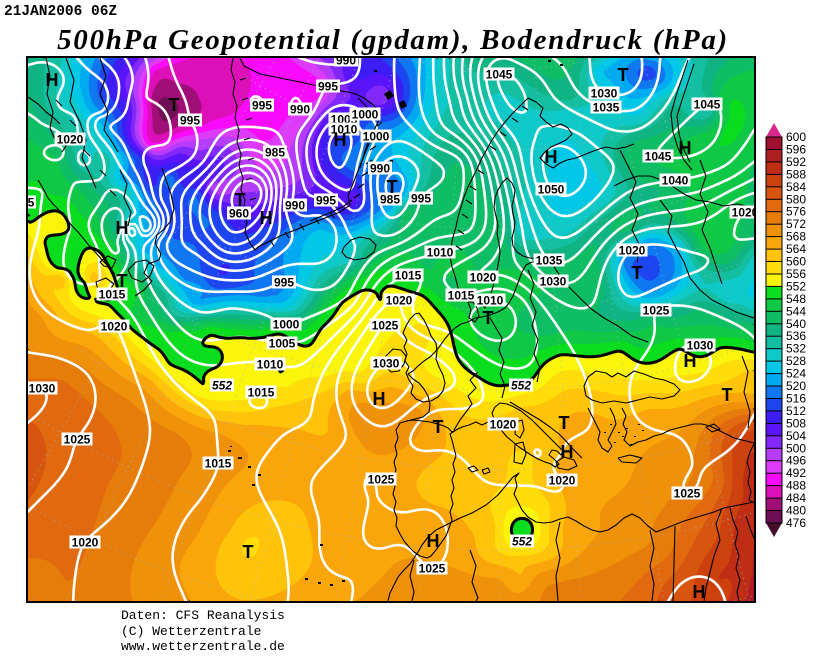  What do you see at coordinates (796, 237) in the screenshot?
I see `svg-text: 568` at bounding box center [796, 237].